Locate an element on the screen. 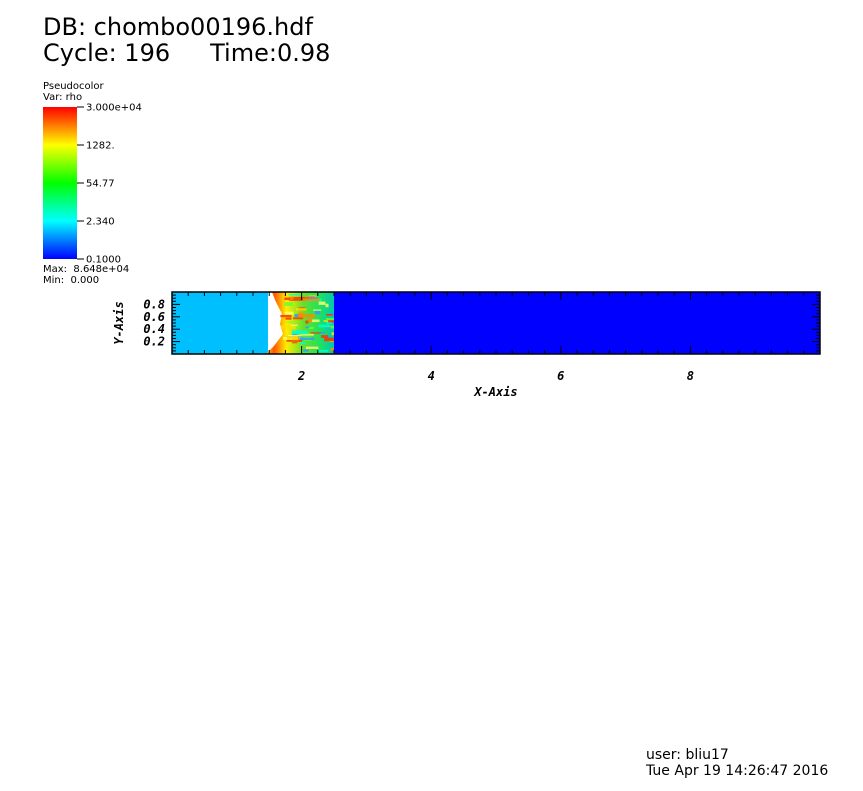 This screenshot has height=791, width=863. y-axis-ticks: 0.20.40.60.8 is located at coordinates (481, 323).